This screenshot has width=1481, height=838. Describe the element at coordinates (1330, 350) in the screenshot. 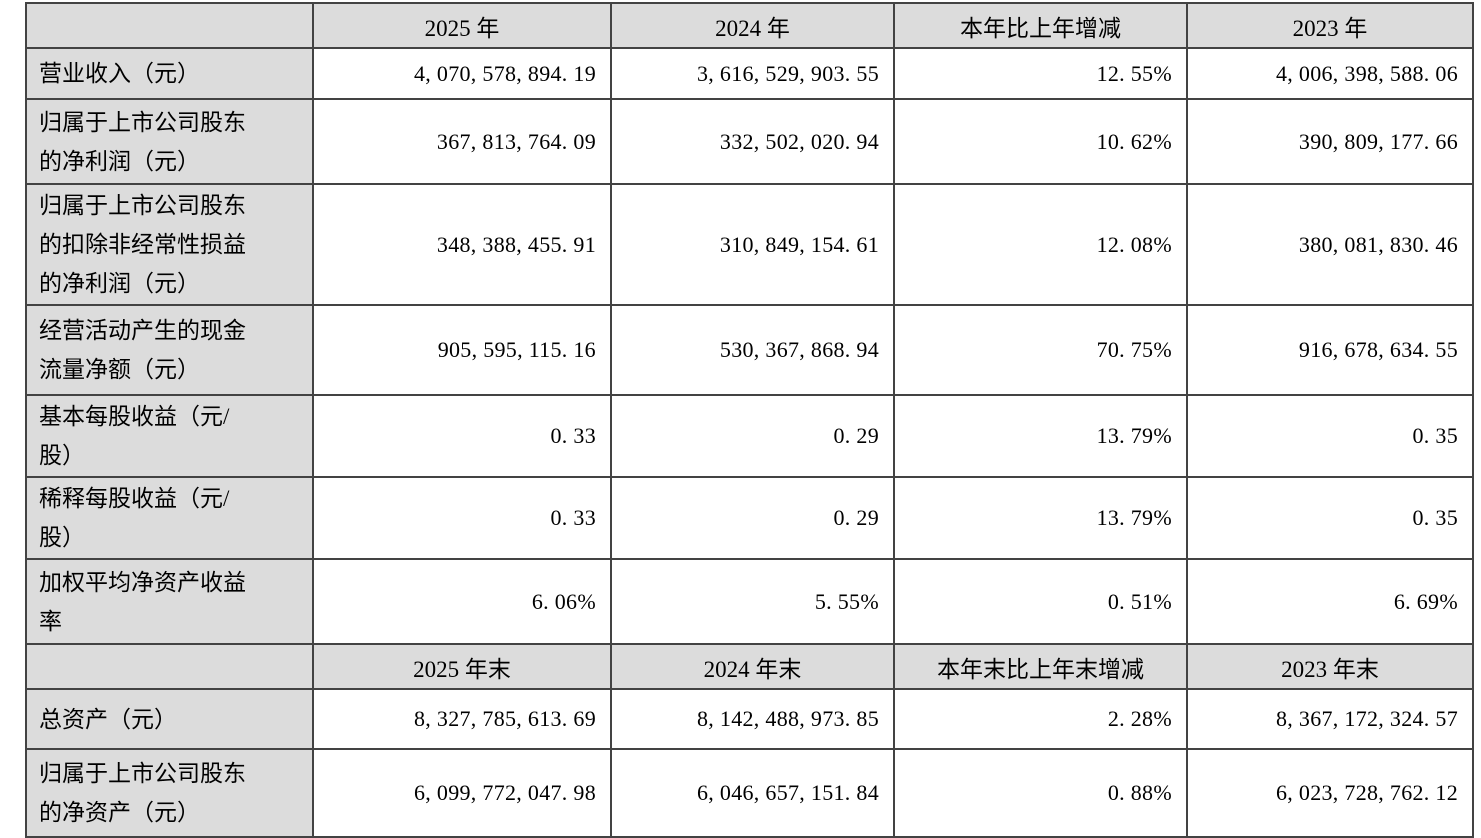

I see `value-2023: 916, 678, 634. 55` at that location.